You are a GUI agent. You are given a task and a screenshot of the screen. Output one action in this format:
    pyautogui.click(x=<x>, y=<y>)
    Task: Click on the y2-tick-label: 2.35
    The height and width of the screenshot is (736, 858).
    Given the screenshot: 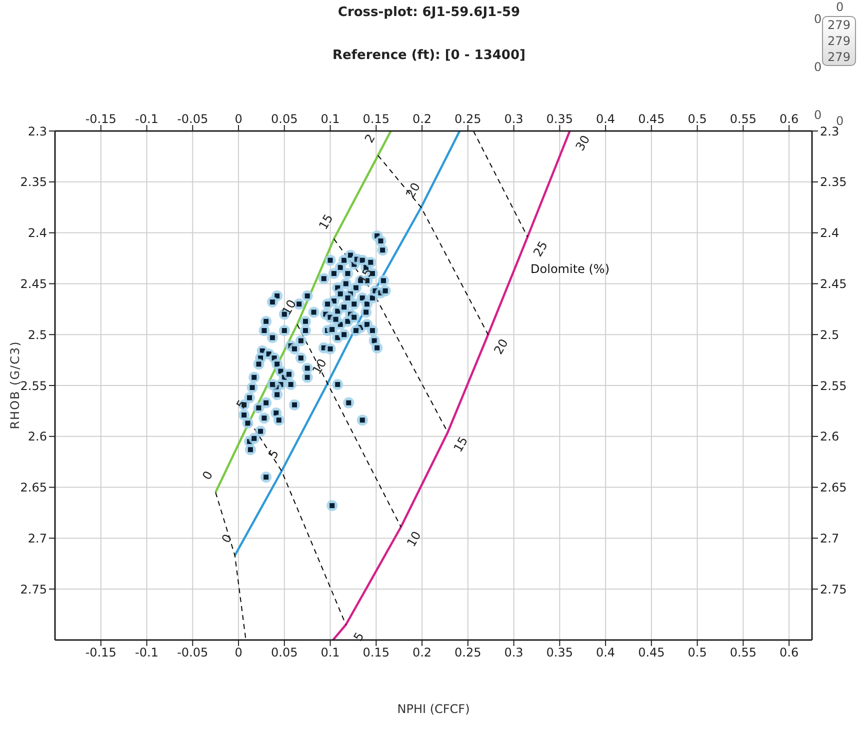 What is the action you would take?
    pyautogui.click(x=833, y=182)
    